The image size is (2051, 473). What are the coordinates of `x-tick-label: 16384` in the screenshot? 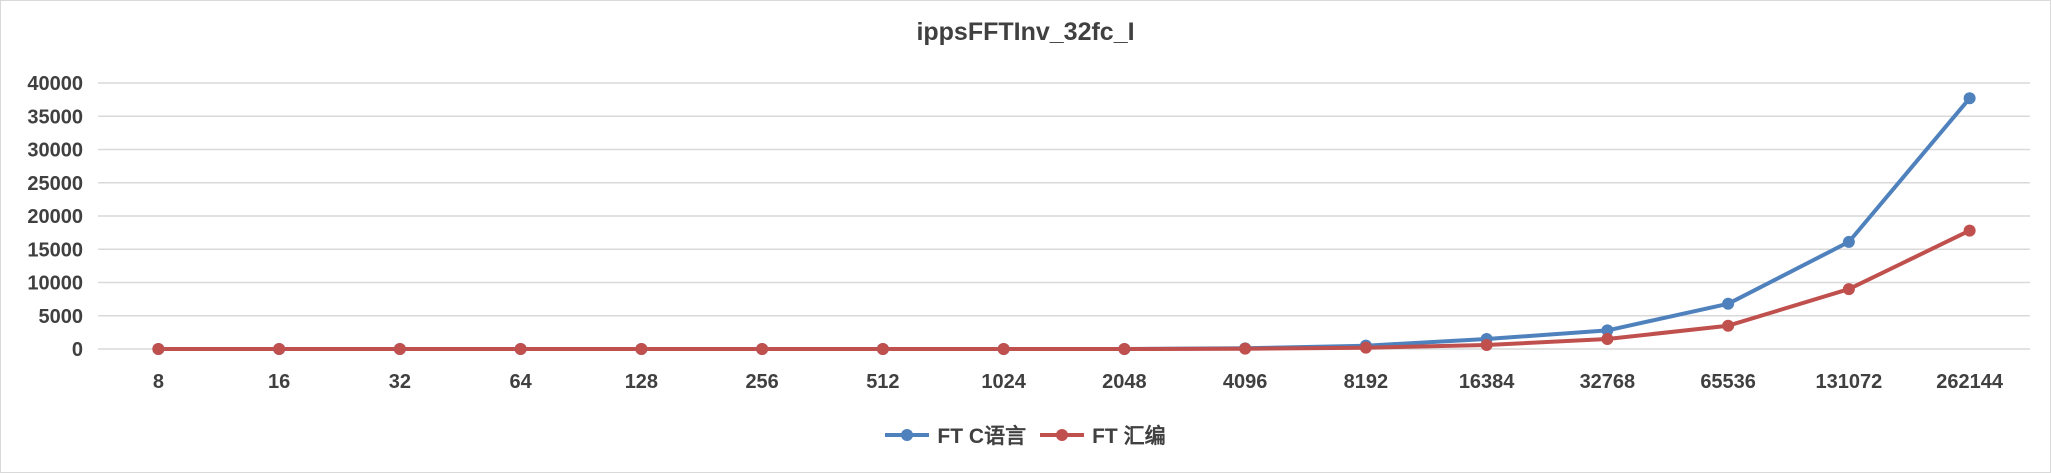 It's located at (1487, 382).